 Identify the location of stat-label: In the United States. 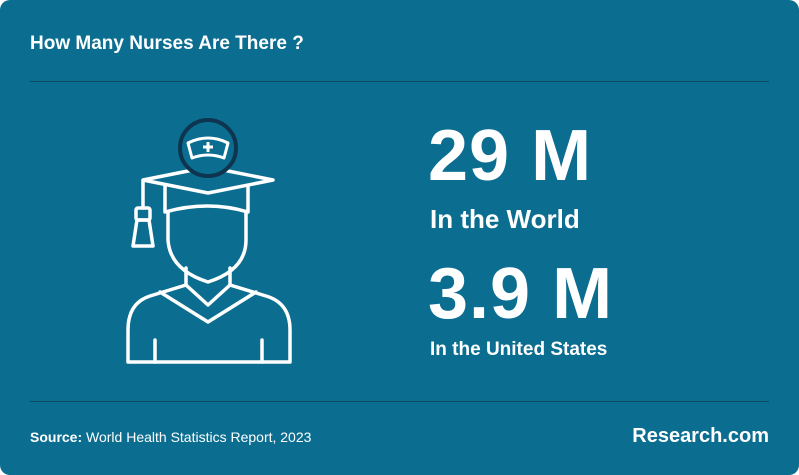
(519, 349).